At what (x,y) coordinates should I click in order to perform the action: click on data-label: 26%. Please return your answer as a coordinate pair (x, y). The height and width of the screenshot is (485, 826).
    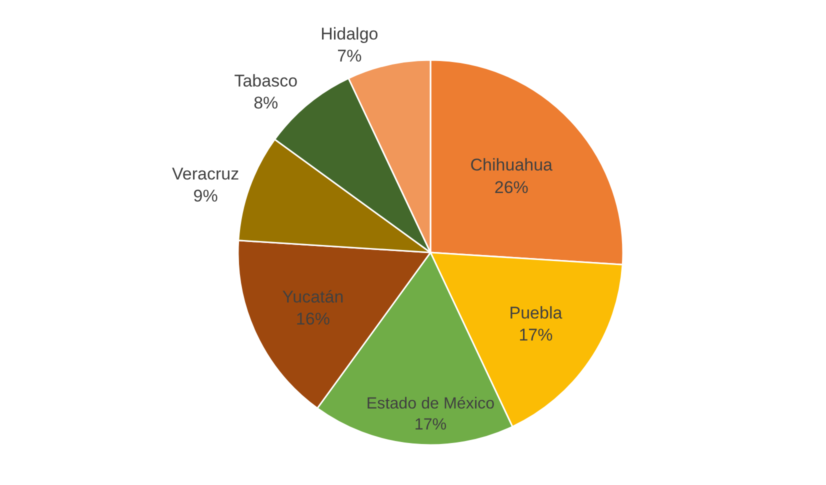
    Looking at the image, I should click on (511, 187).